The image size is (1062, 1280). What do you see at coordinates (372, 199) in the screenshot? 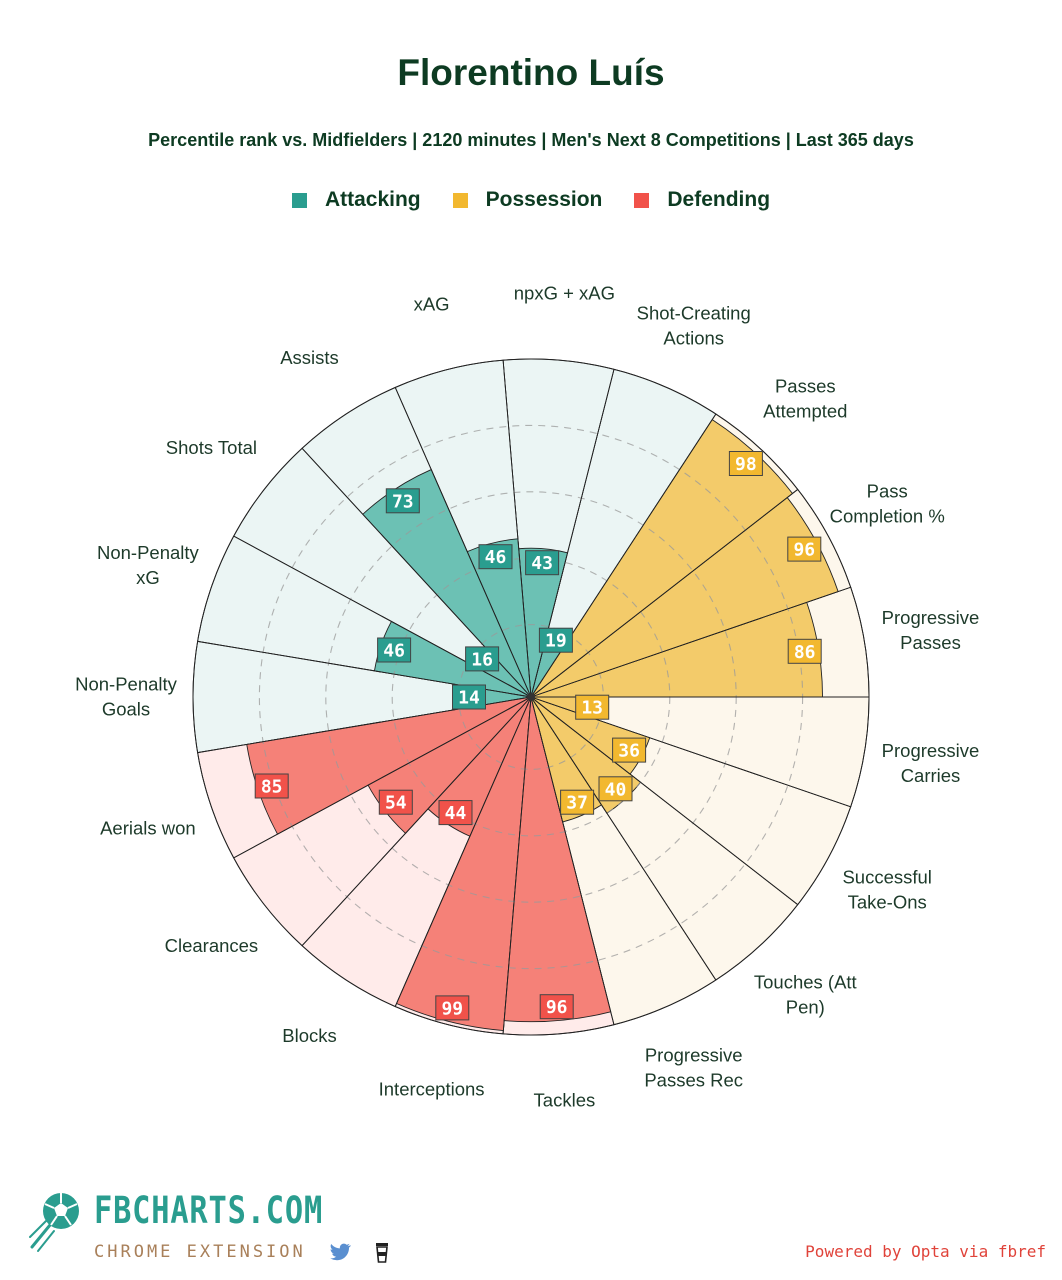
I see `legend-label-attacking: Attacking` at bounding box center [372, 199].